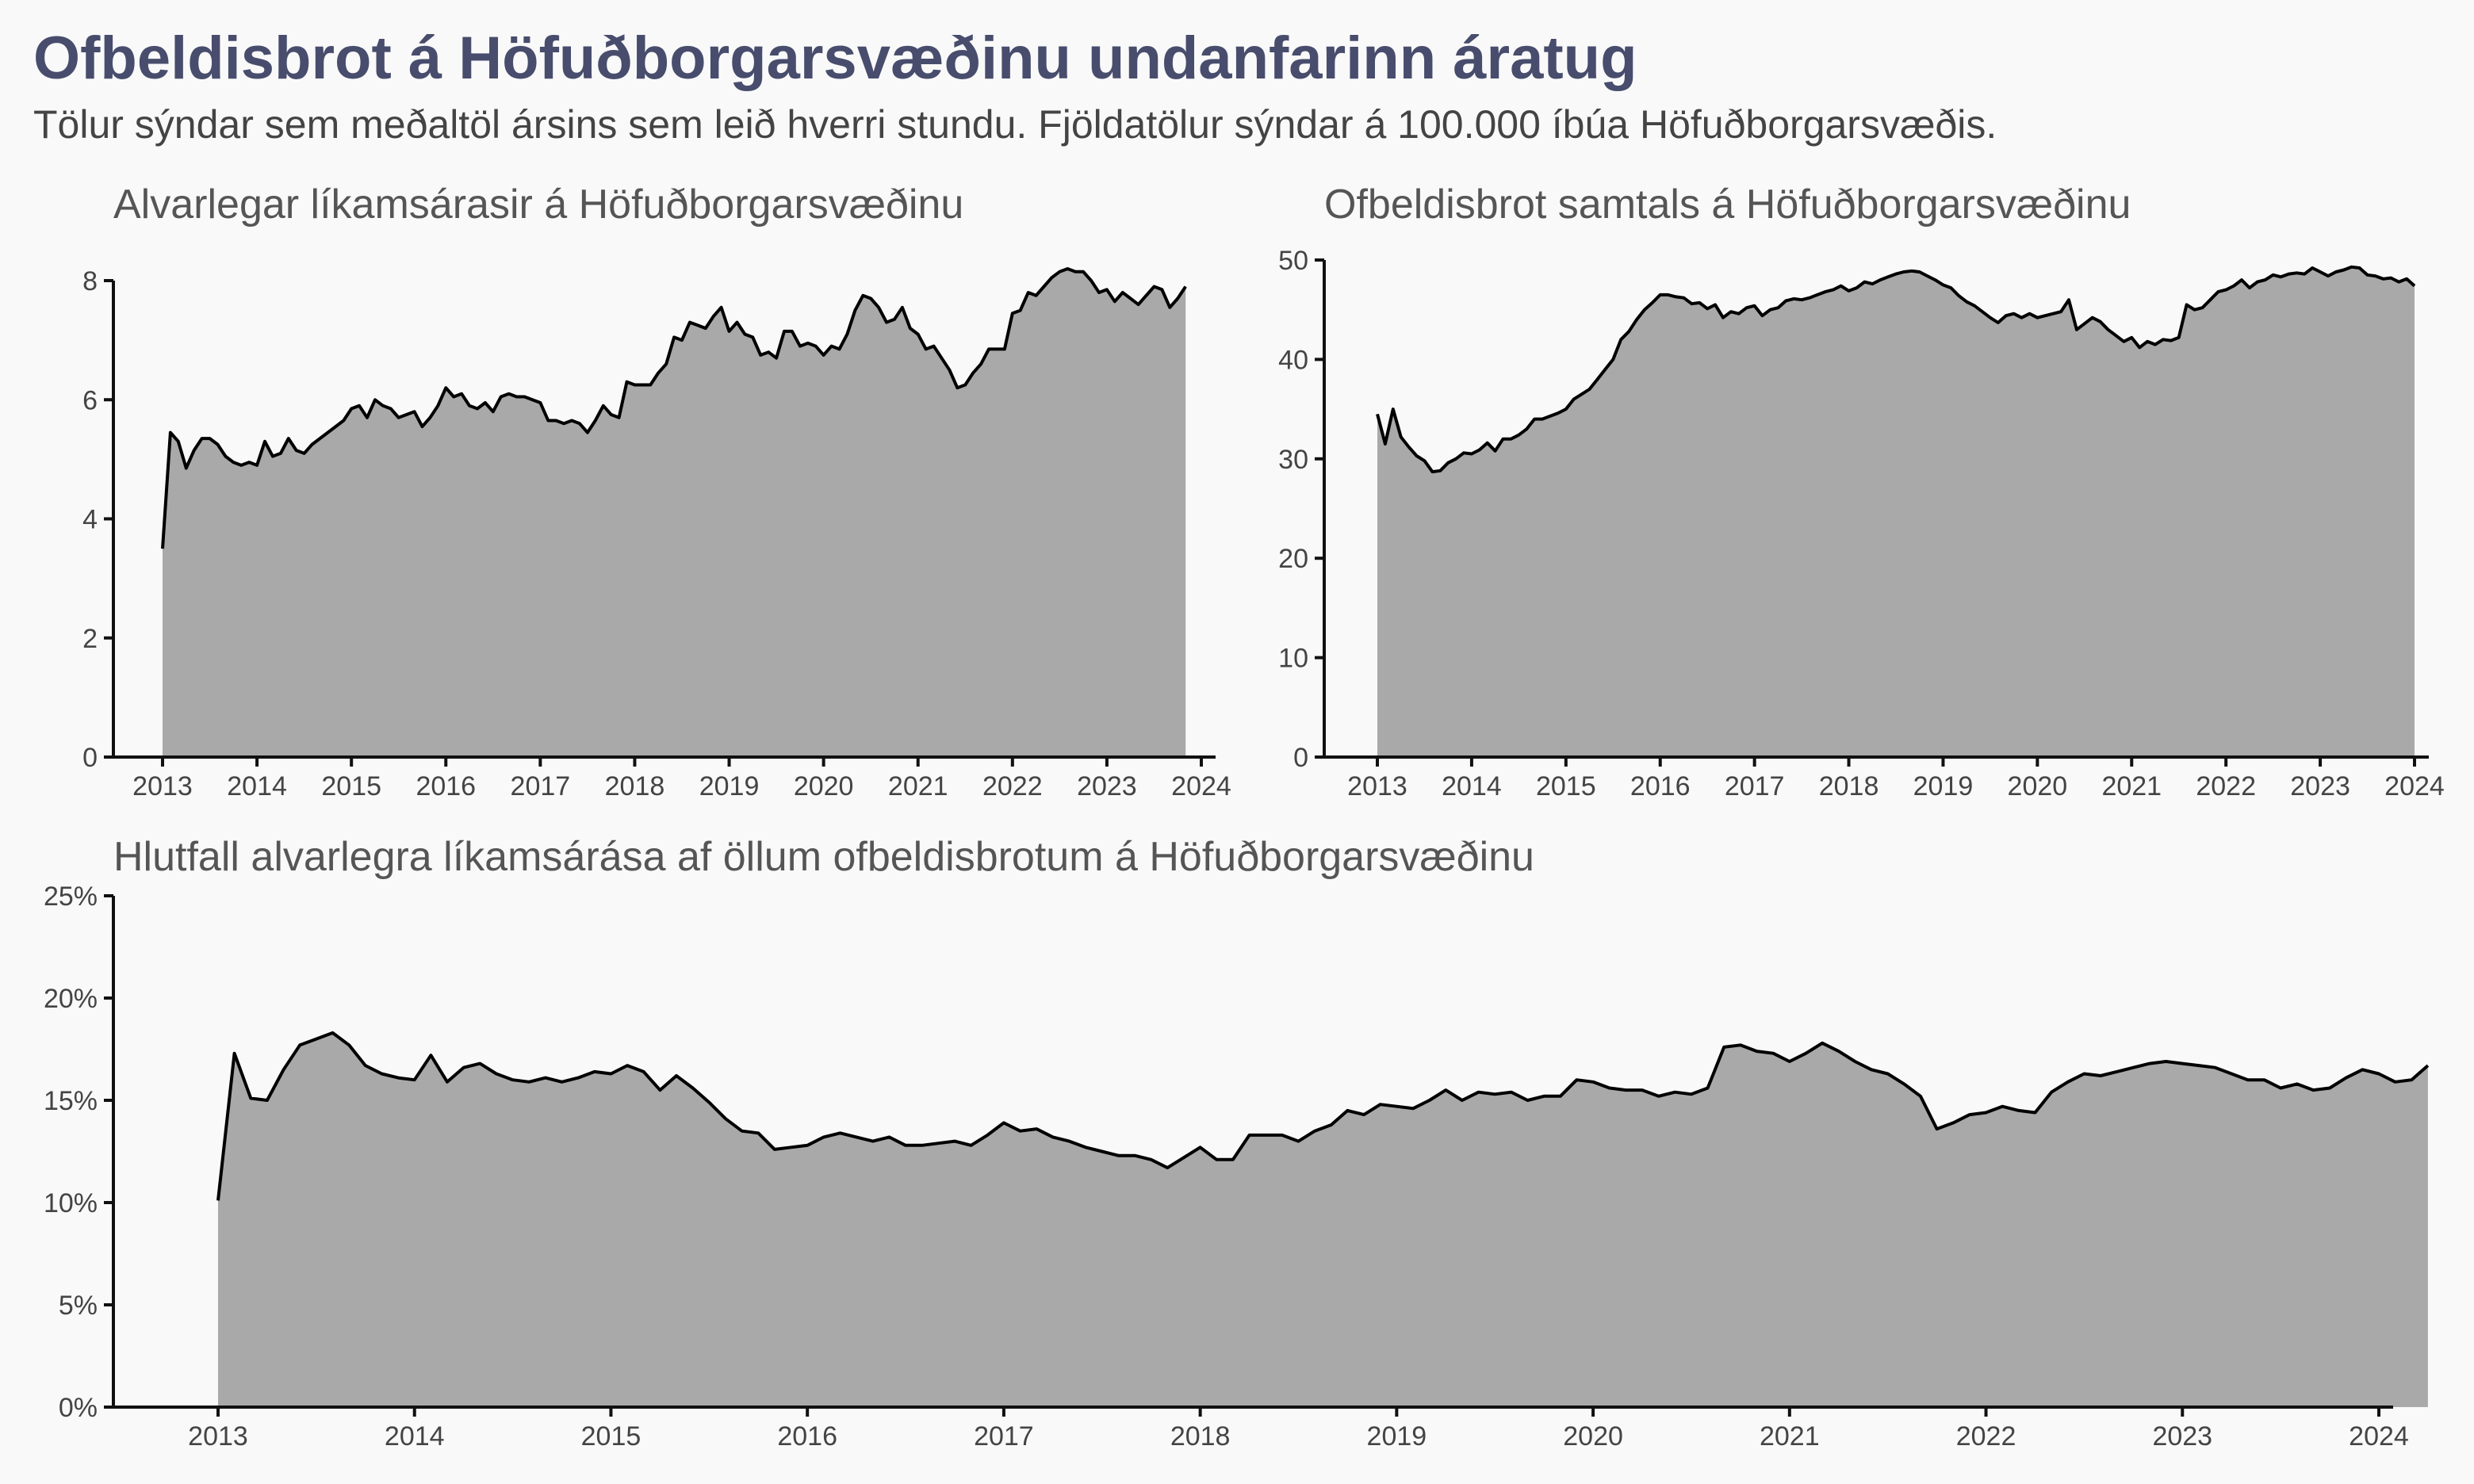 The width and height of the screenshot is (2474, 1484). Describe the element at coordinates (71, 1203) in the screenshot. I see `y-tick-label: 10%` at that location.